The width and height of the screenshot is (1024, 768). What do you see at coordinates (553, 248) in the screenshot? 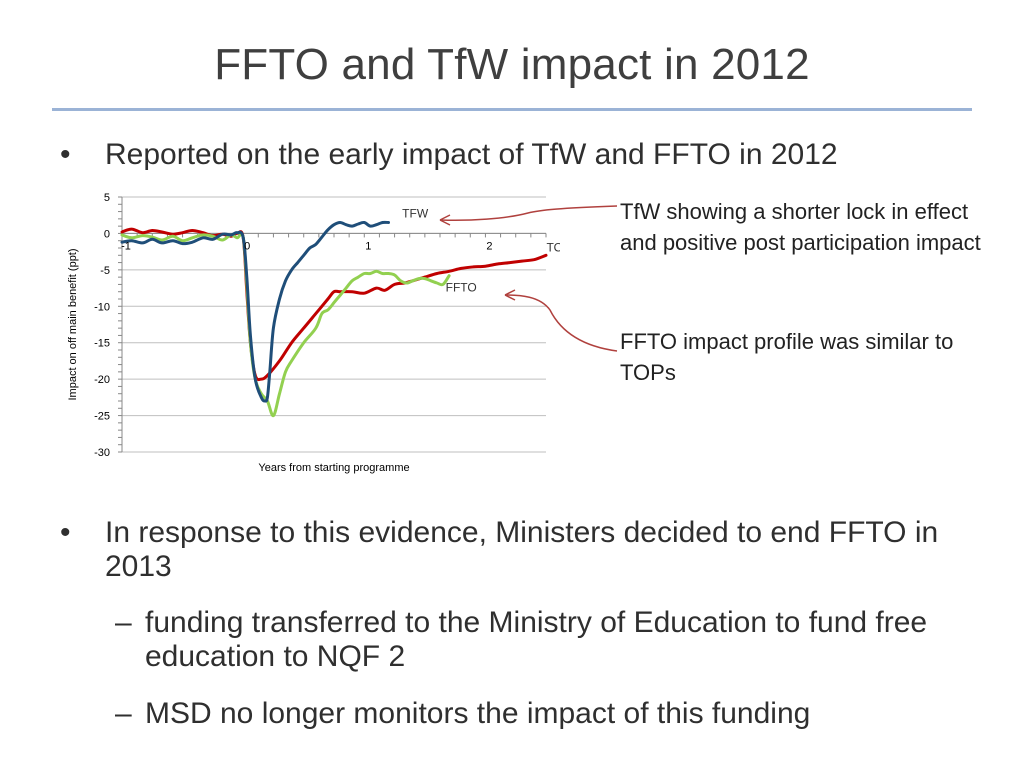
I see `series-label: TOPs` at bounding box center [553, 248].